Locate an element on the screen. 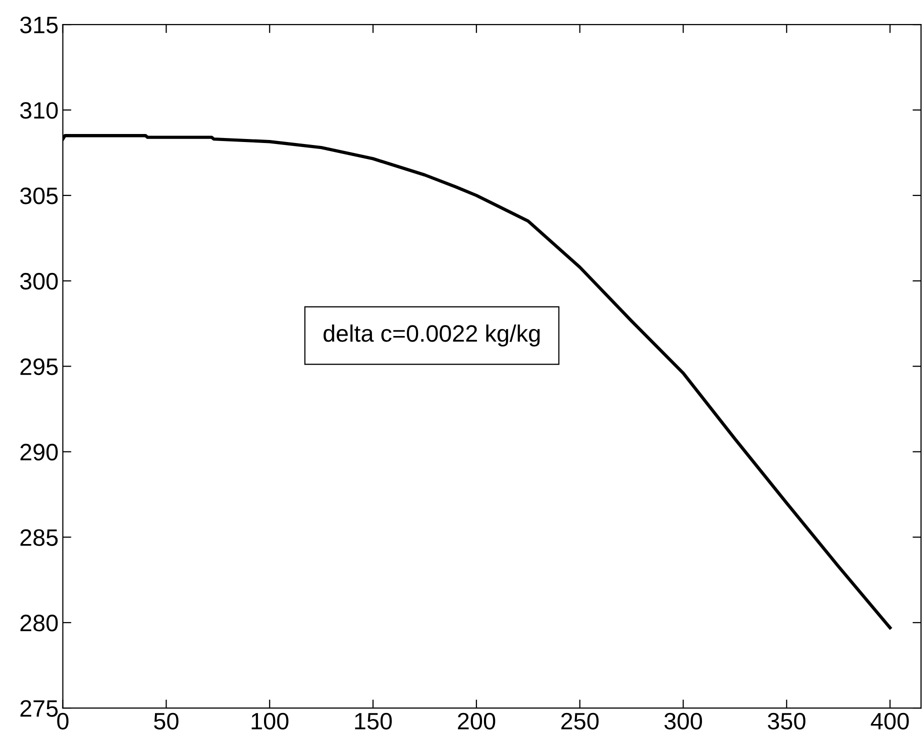 This screenshot has width=924, height=740. y-tick-label: 315 is located at coordinates (39, 25).